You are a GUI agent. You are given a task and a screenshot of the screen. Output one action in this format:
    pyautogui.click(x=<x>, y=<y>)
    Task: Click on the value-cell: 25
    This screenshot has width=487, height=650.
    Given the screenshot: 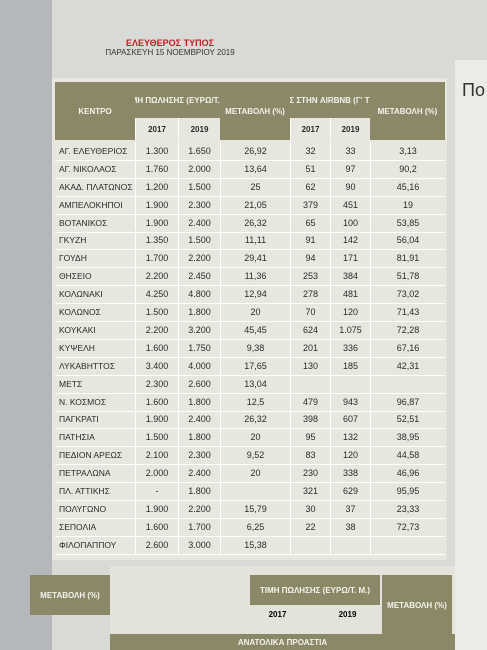 What is the action you would take?
    pyautogui.click(x=255, y=186)
    